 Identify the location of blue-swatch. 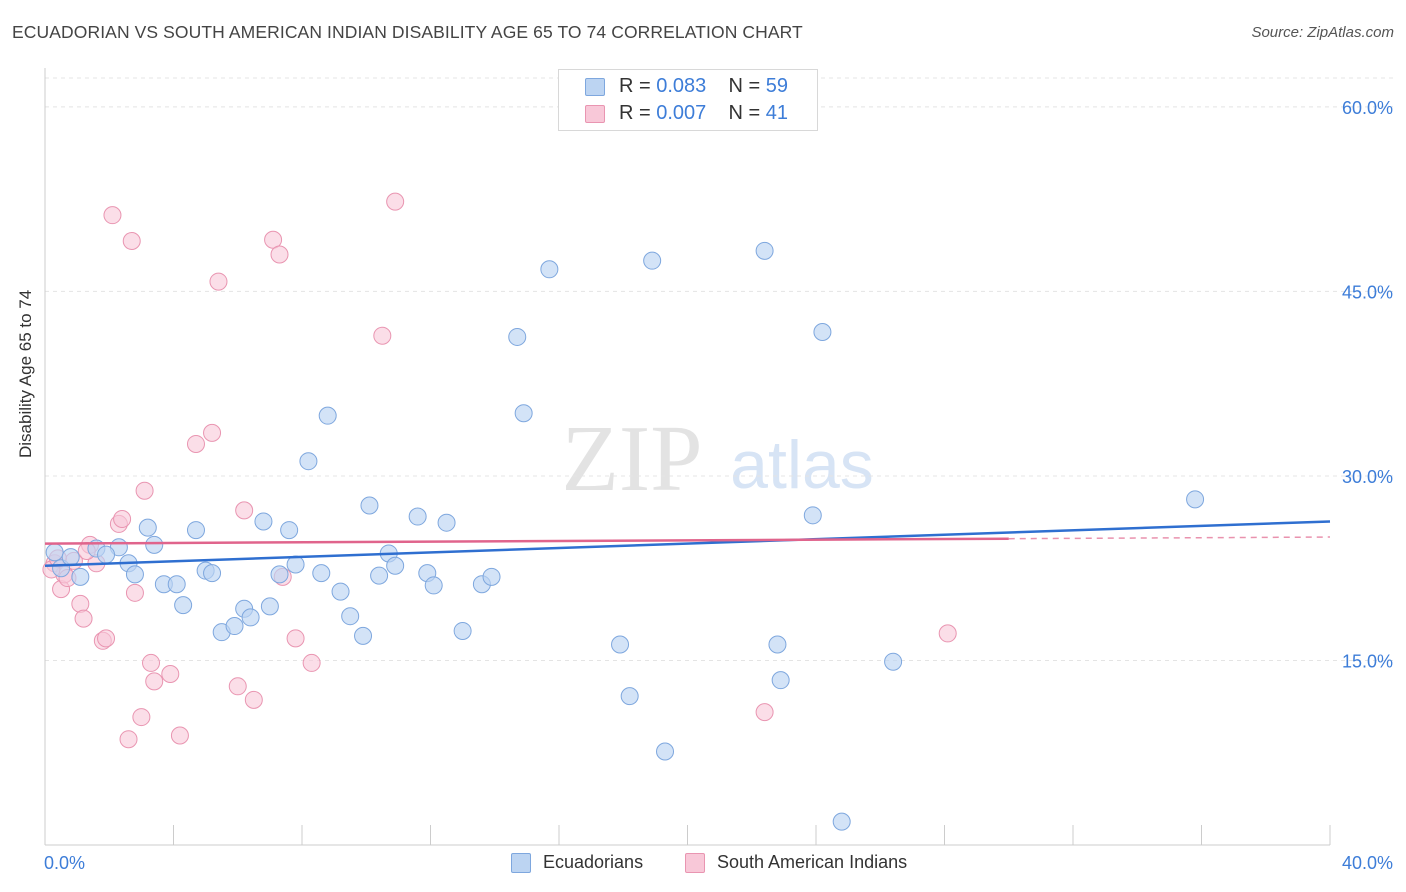
(595, 87).